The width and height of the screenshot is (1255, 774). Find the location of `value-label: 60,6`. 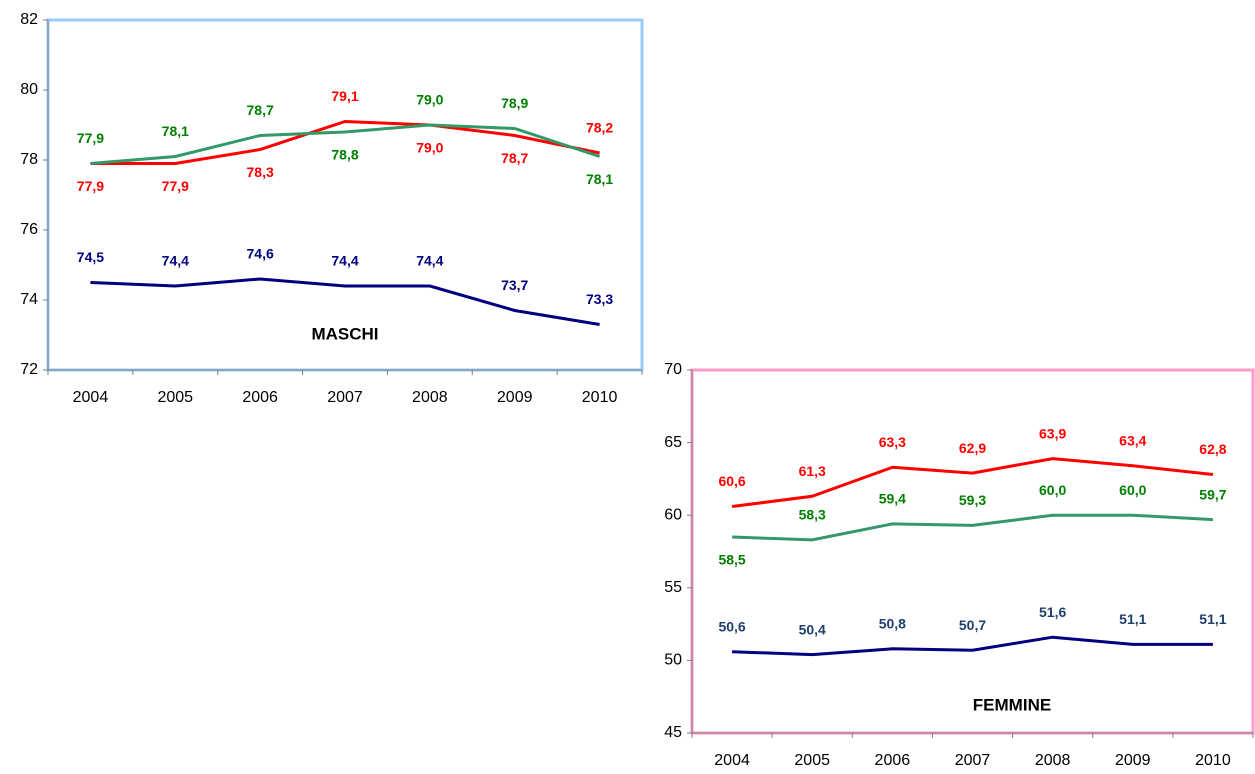

value-label: 60,6 is located at coordinates (731, 481).